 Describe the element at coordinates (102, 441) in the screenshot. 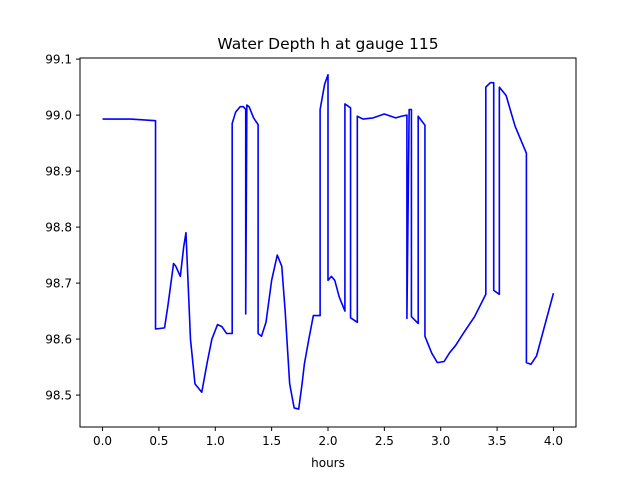

I see `x-tick-label: 0.0` at that location.